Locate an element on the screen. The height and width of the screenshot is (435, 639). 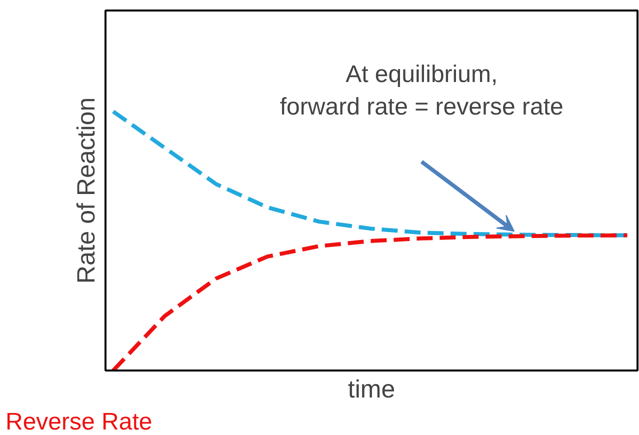
text: Reverse Rate is located at coordinates (79, 421).